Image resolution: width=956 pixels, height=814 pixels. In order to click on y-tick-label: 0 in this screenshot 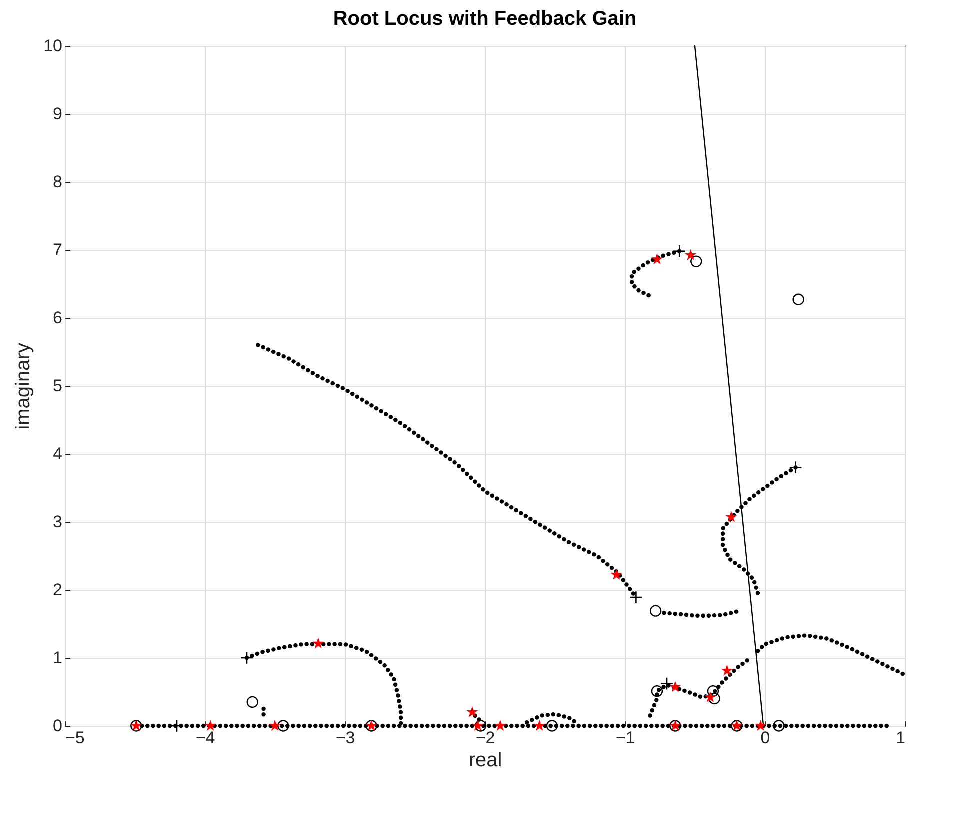, I will do `click(57, 726)`.